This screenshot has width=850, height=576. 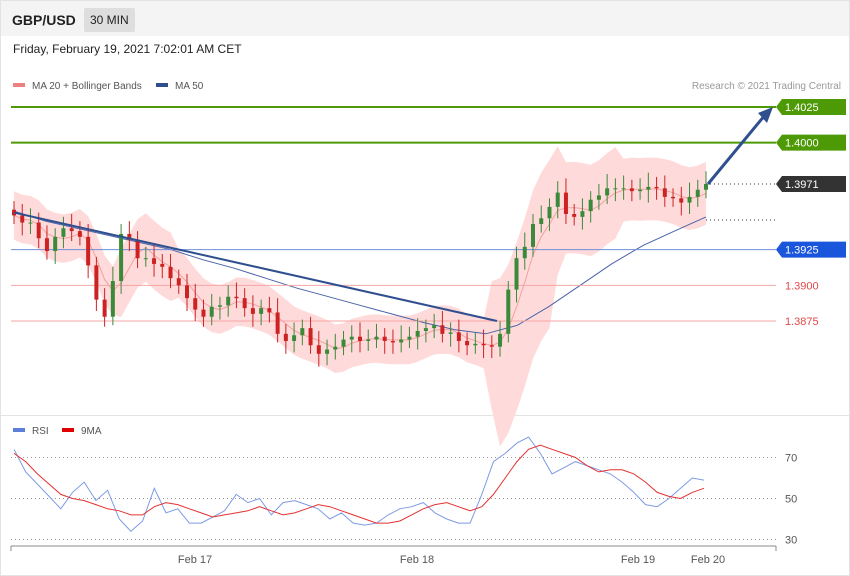 What do you see at coordinates (44, 20) in the screenshot?
I see `symbol-label: GBP/USD` at bounding box center [44, 20].